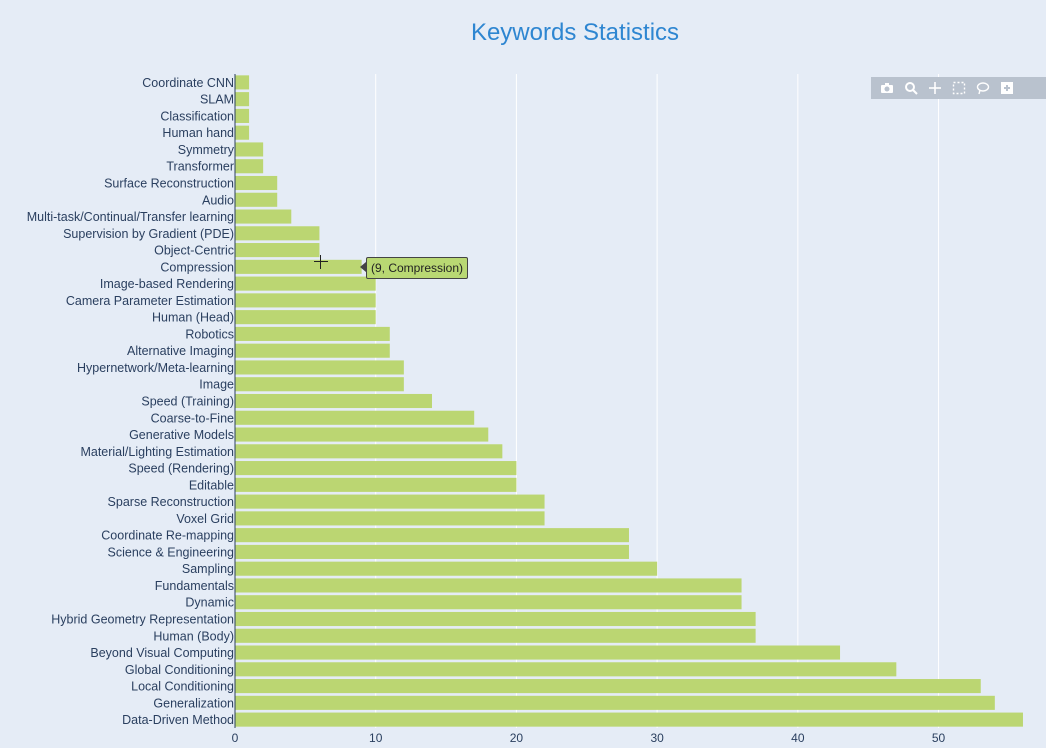  Describe the element at coordinates (162, 653) in the screenshot. I see `y-tick-label: Beyond Visual Computing` at that location.